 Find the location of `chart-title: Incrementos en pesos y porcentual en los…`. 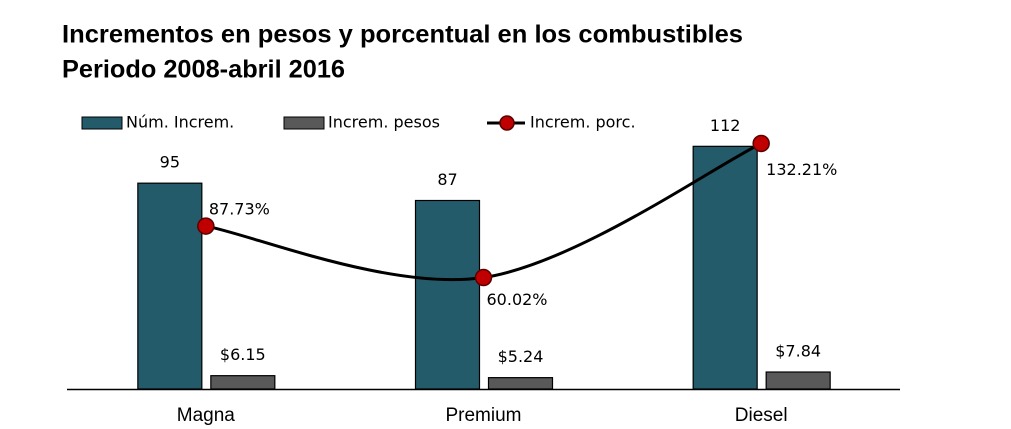

chart-title: Incrementos en pesos y porcentual en los… is located at coordinates (402, 35).